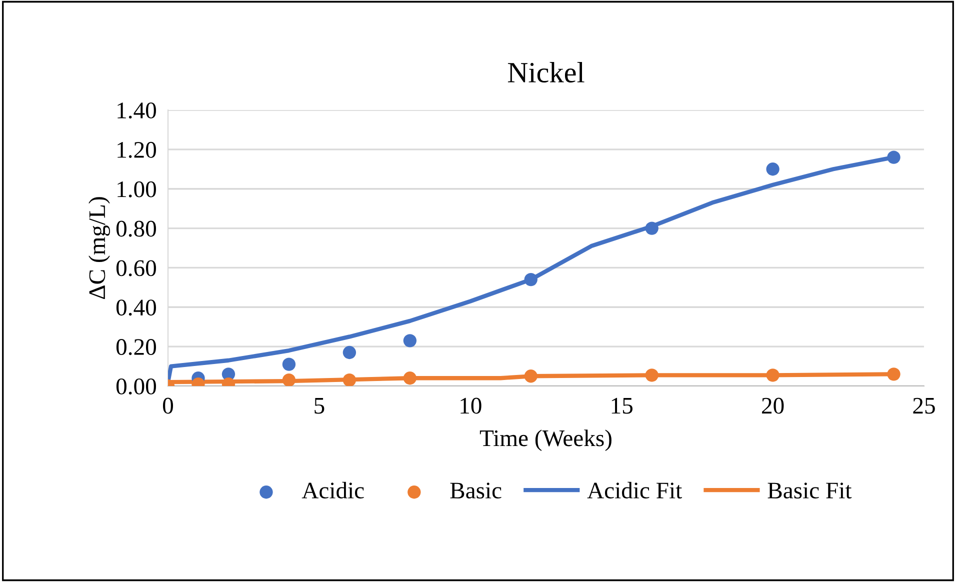 The image size is (956, 582). What do you see at coordinates (168, 406) in the screenshot?
I see `x-tick-label: 0` at bounding box center [168, 406].